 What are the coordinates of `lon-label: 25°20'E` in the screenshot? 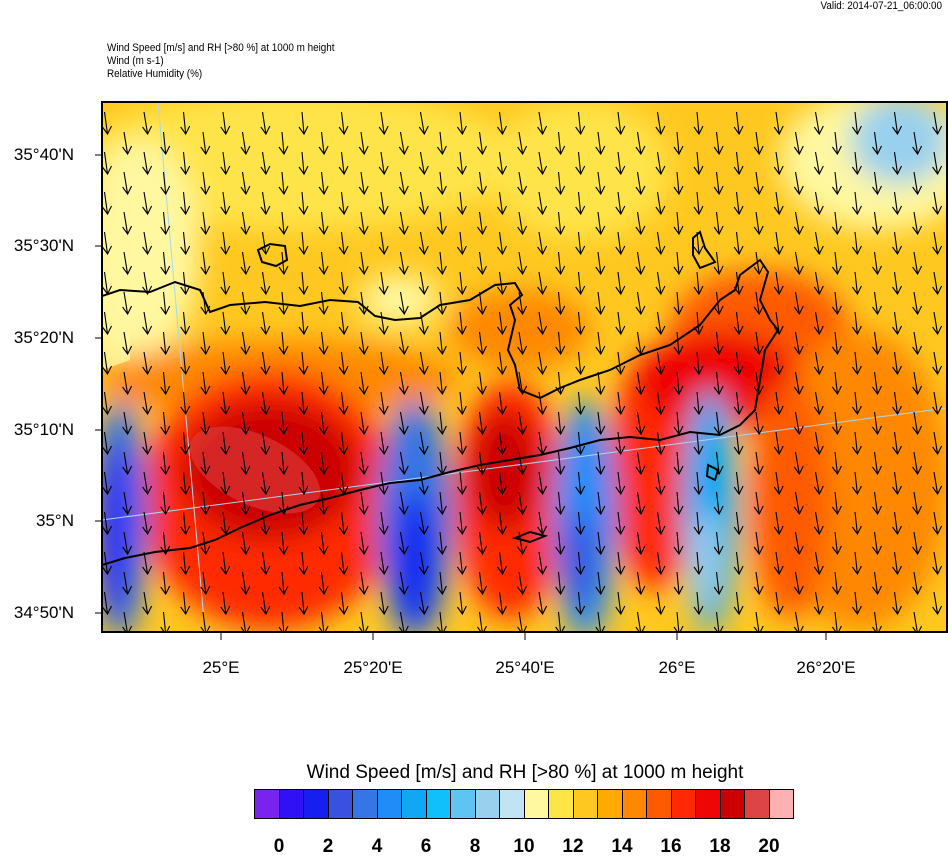 It's located at (373, 667).